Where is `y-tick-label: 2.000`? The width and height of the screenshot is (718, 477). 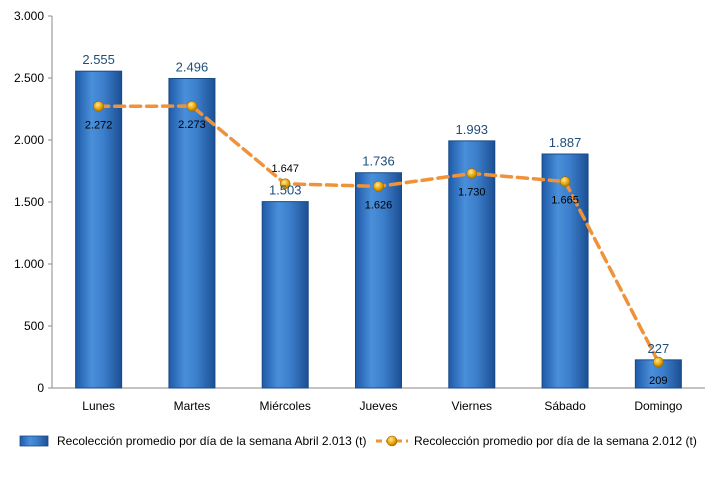 y-tick-label: 2.000 is located at coordinates (29, 140).